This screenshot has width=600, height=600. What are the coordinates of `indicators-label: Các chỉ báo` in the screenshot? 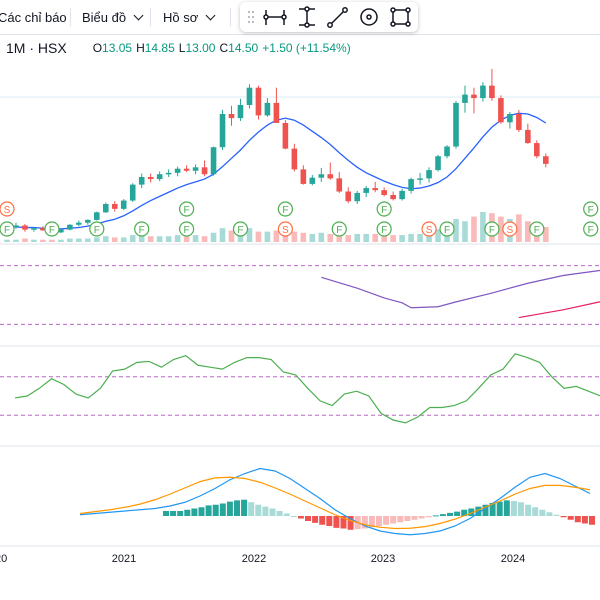 It's located at (33, 17).